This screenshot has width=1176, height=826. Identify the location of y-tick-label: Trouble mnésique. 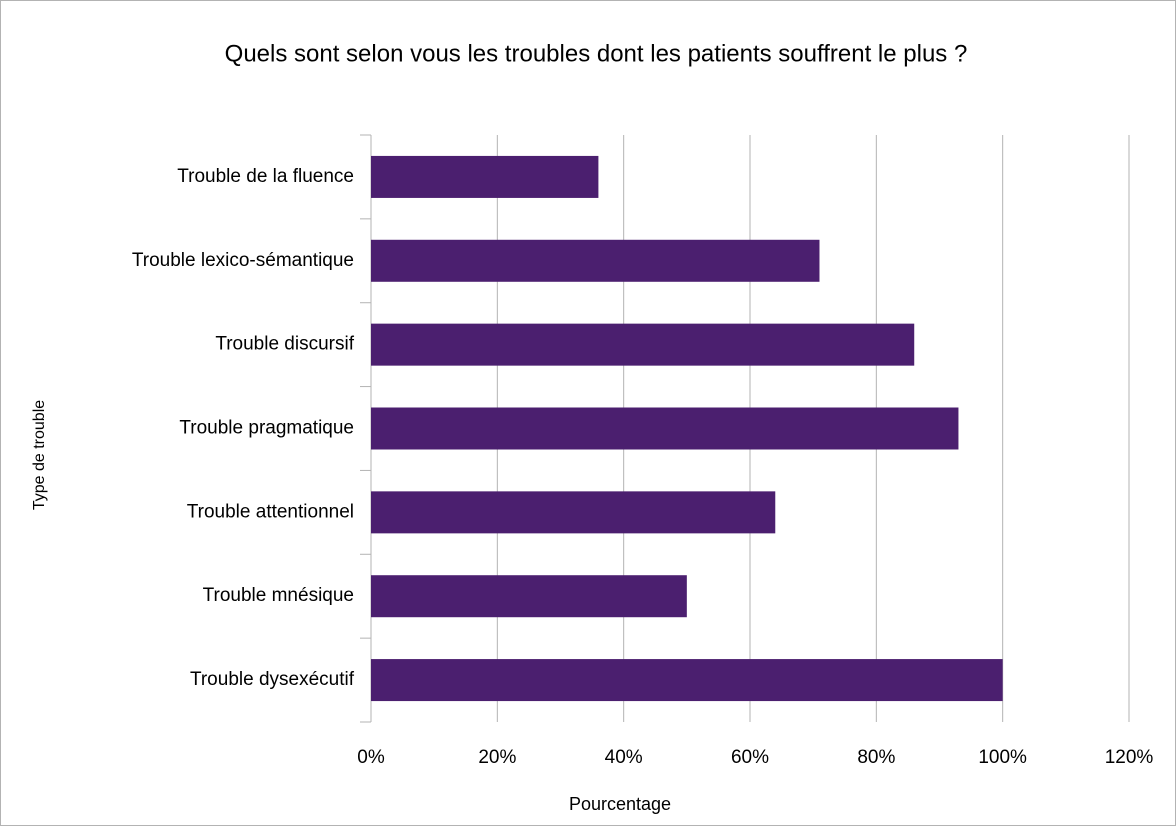
(278, 595).